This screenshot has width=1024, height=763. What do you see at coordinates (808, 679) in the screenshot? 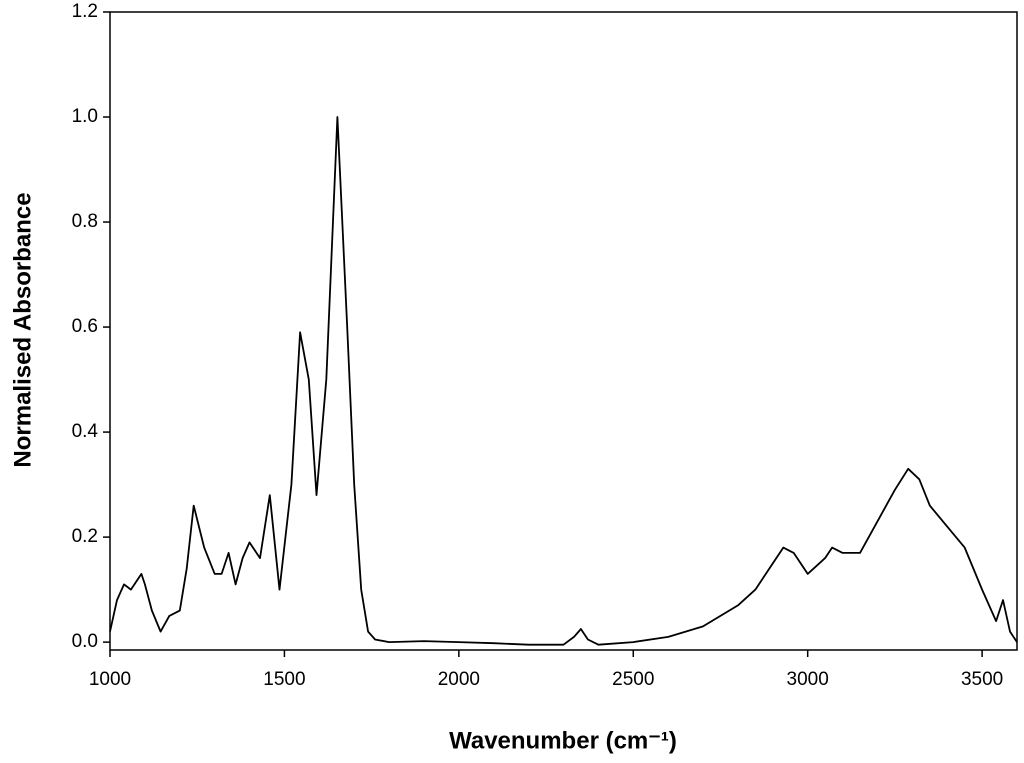
I see `x-tick-label: 3000` at bounding box center [808, 679].